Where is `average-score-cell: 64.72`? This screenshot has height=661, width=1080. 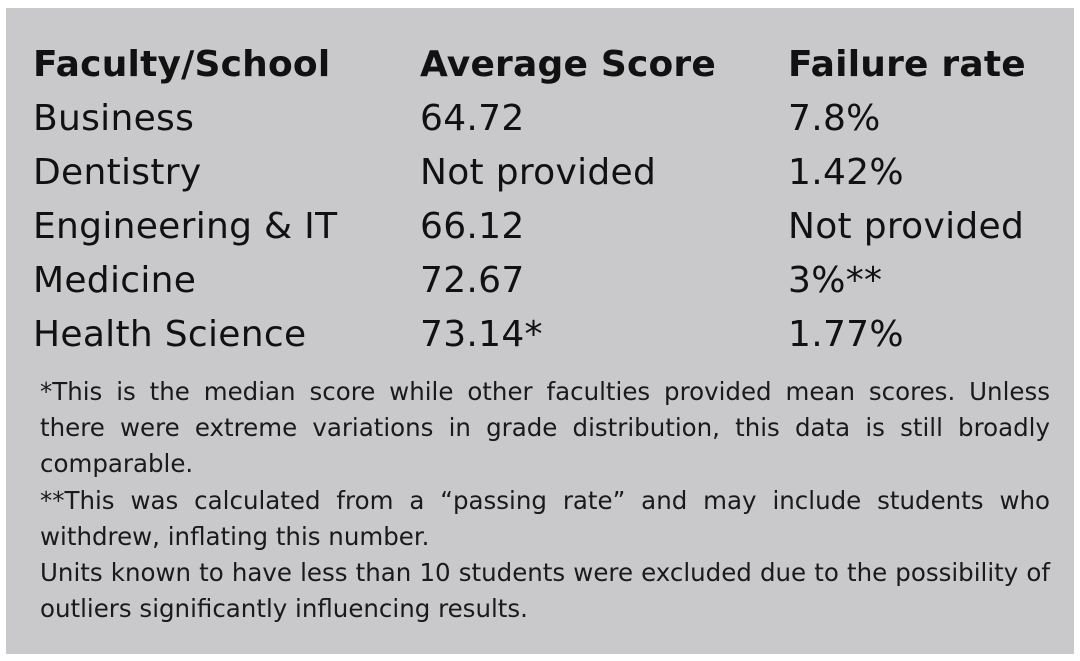 average-score-cell: 64.72 is located at coordinates (472, 118).